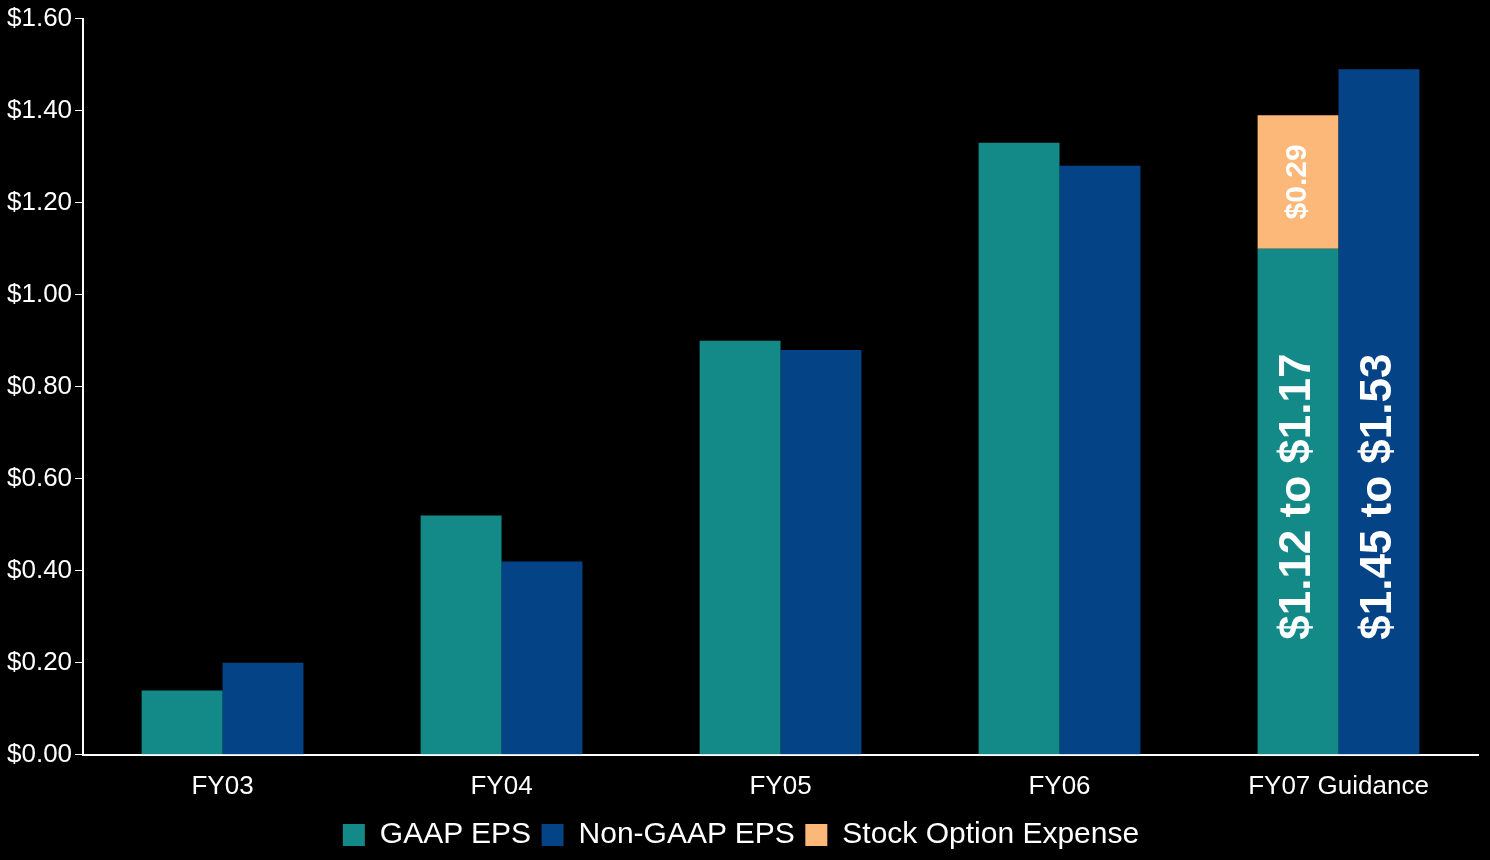  Describe the element at coordinates (1338, 784) in the screenshot. I see `x-tick-label: FY07 Guidance` at that location.